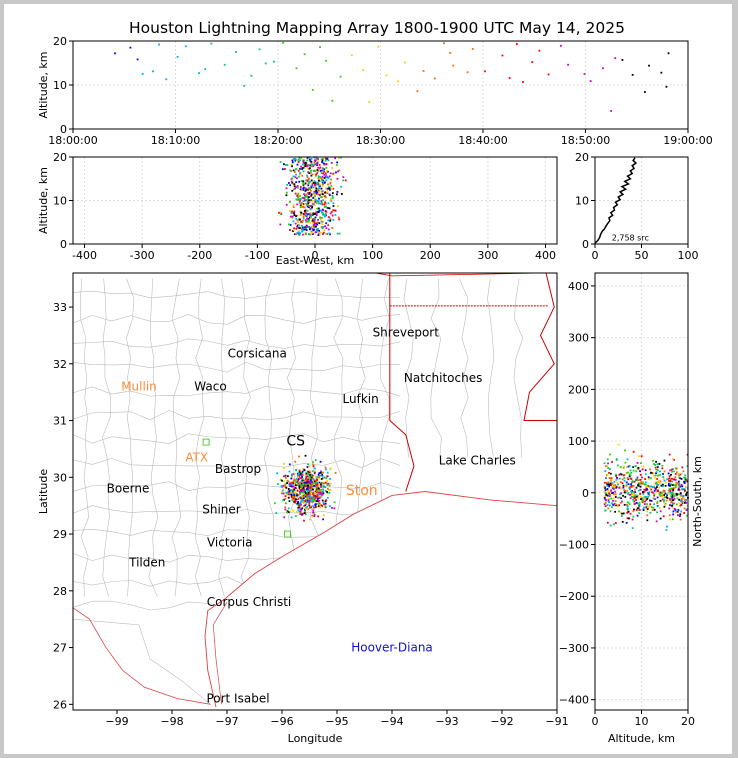  I want to click on city-label: ATX, so click(196, 457).